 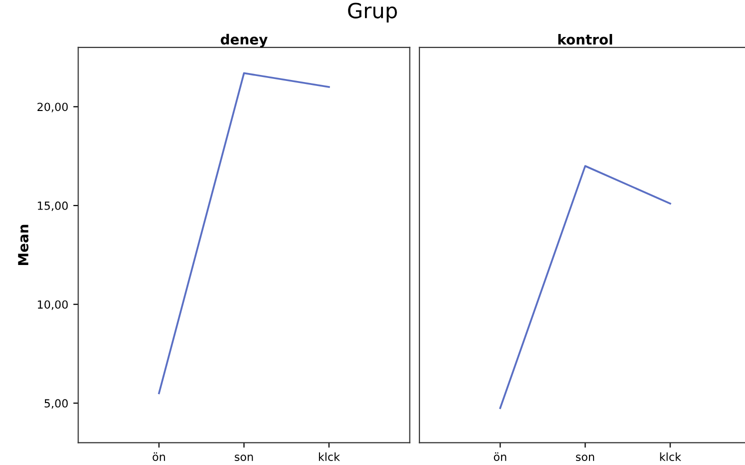 I want to click on y-tick-label: 5,00, so click(x=56, y=404).